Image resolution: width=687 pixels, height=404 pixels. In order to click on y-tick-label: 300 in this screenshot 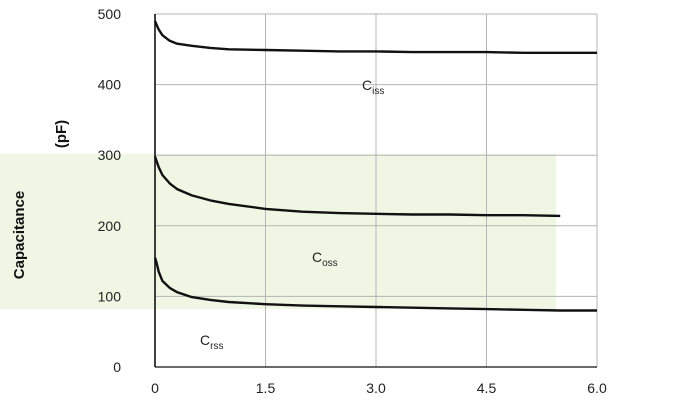, I will do `click(110, 155)`.